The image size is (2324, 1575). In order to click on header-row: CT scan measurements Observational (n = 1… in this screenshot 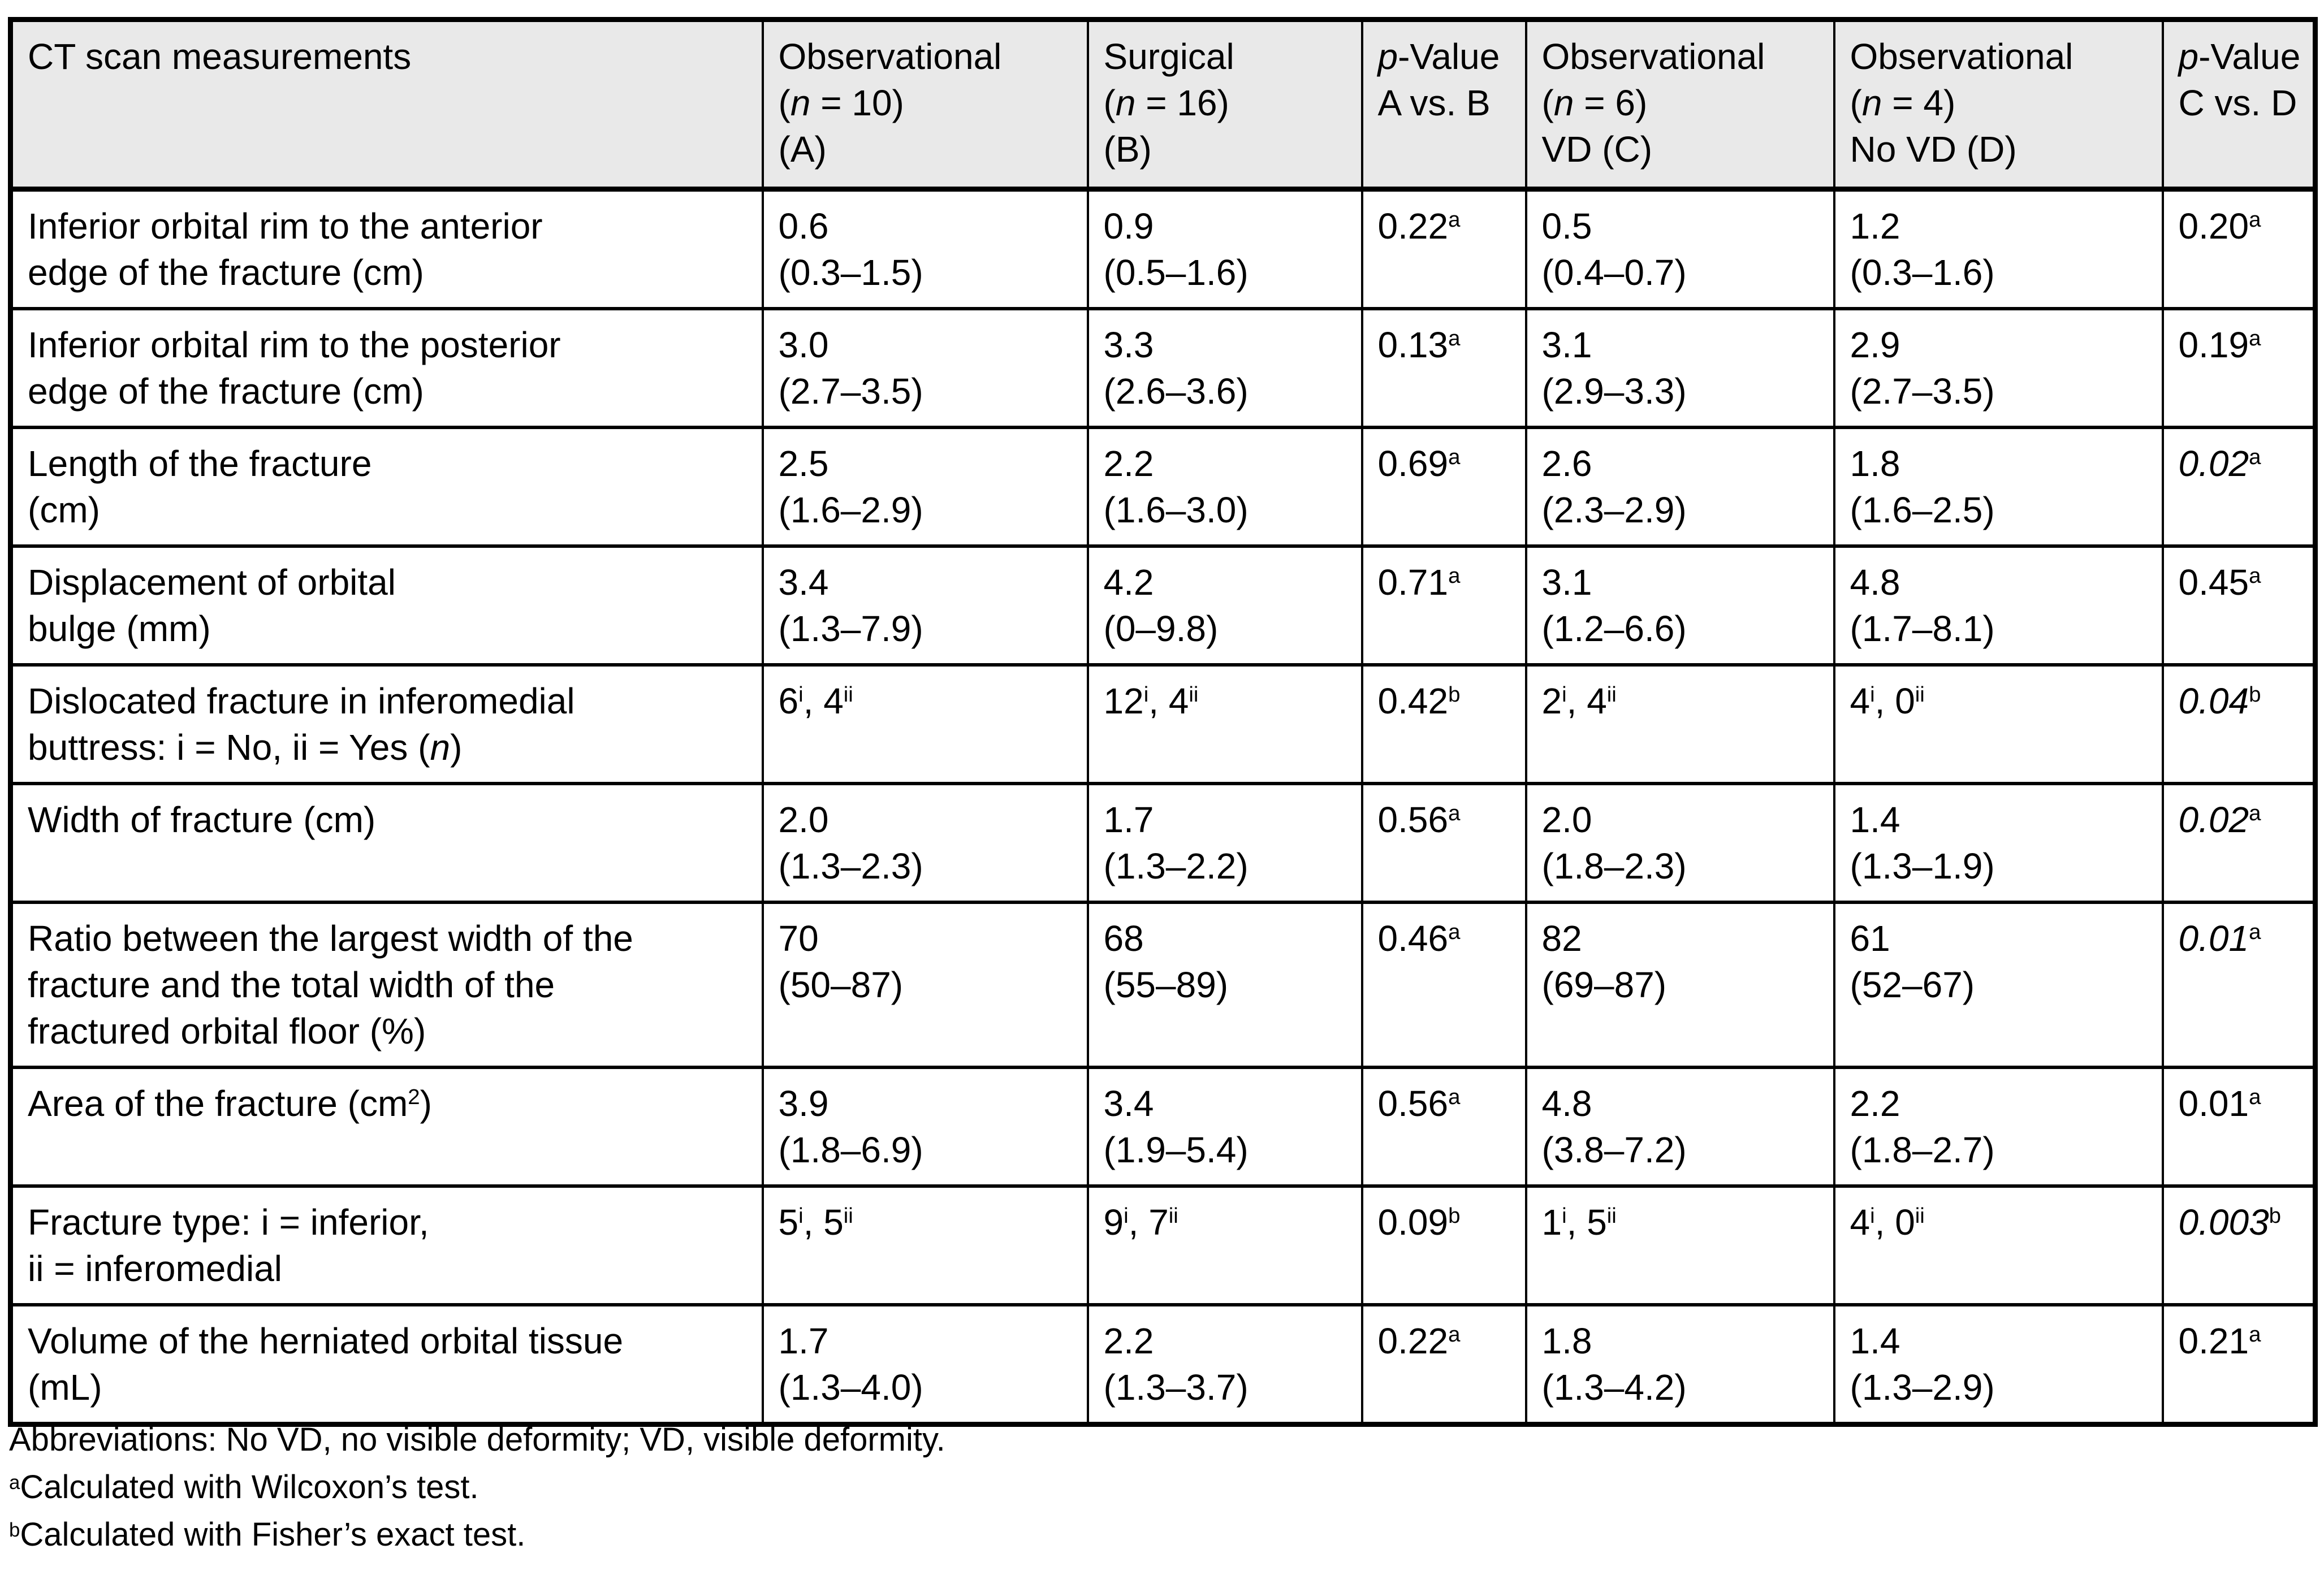, I will do `click(1163, 105)`.